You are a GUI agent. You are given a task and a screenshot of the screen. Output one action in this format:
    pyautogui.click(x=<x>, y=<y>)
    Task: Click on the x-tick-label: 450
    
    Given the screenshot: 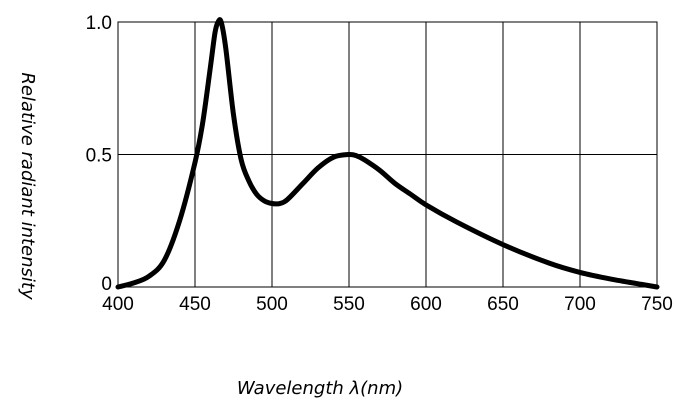 What is the action you would take?
    pyautogui.click(x=195, y=304)
    